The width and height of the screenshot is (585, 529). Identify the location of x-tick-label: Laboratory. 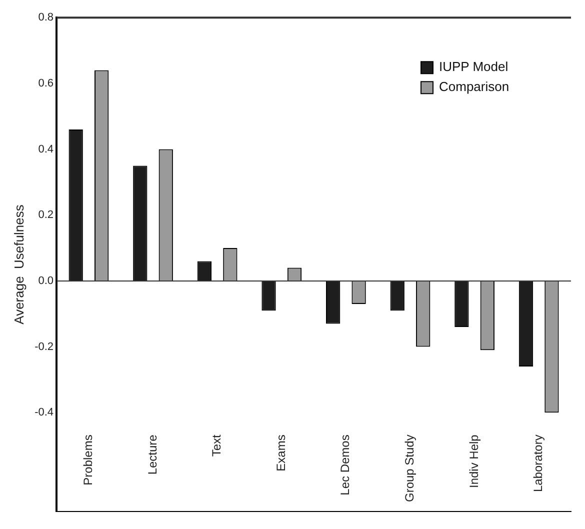
(538, 463).